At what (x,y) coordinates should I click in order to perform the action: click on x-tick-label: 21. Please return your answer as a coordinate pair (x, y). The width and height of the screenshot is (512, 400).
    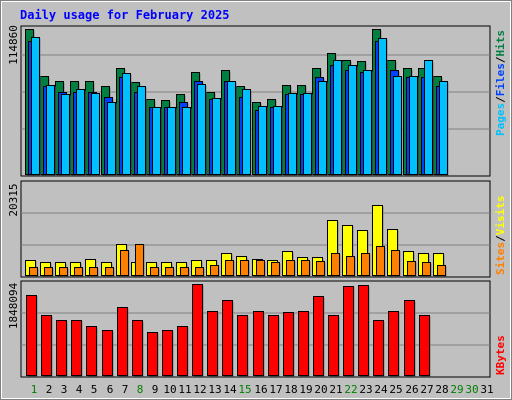
    Looking at the image, I should click on (335, 389).